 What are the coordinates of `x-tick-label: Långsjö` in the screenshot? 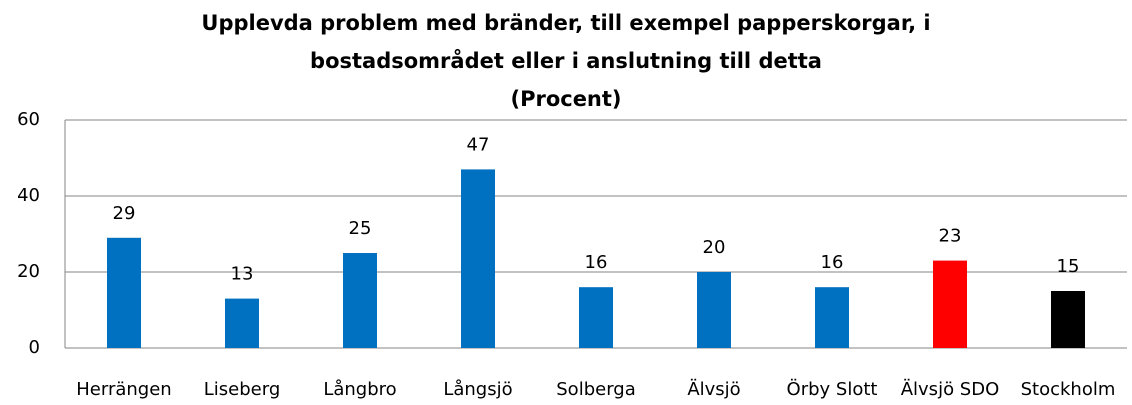 It's located at (477, 389).